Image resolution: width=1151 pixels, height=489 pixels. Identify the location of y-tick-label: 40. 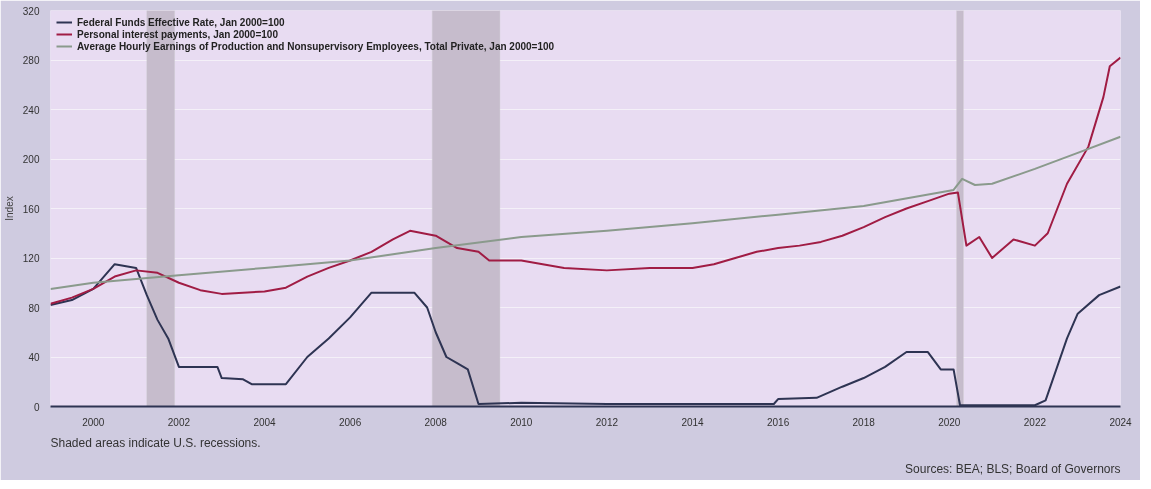
(34, 357).